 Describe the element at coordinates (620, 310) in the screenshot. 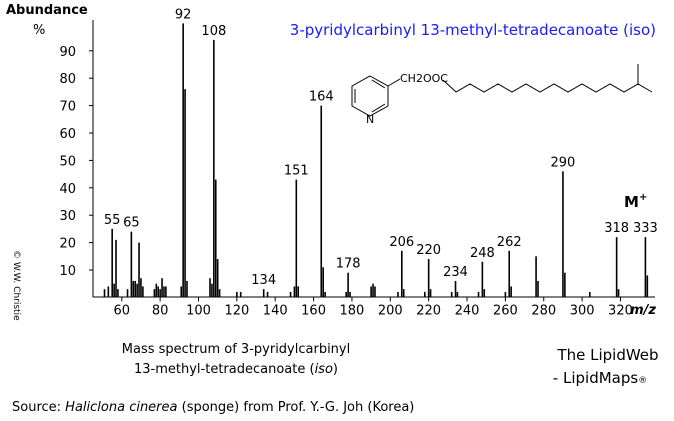

I see `x-tick-label: 320` at that location.